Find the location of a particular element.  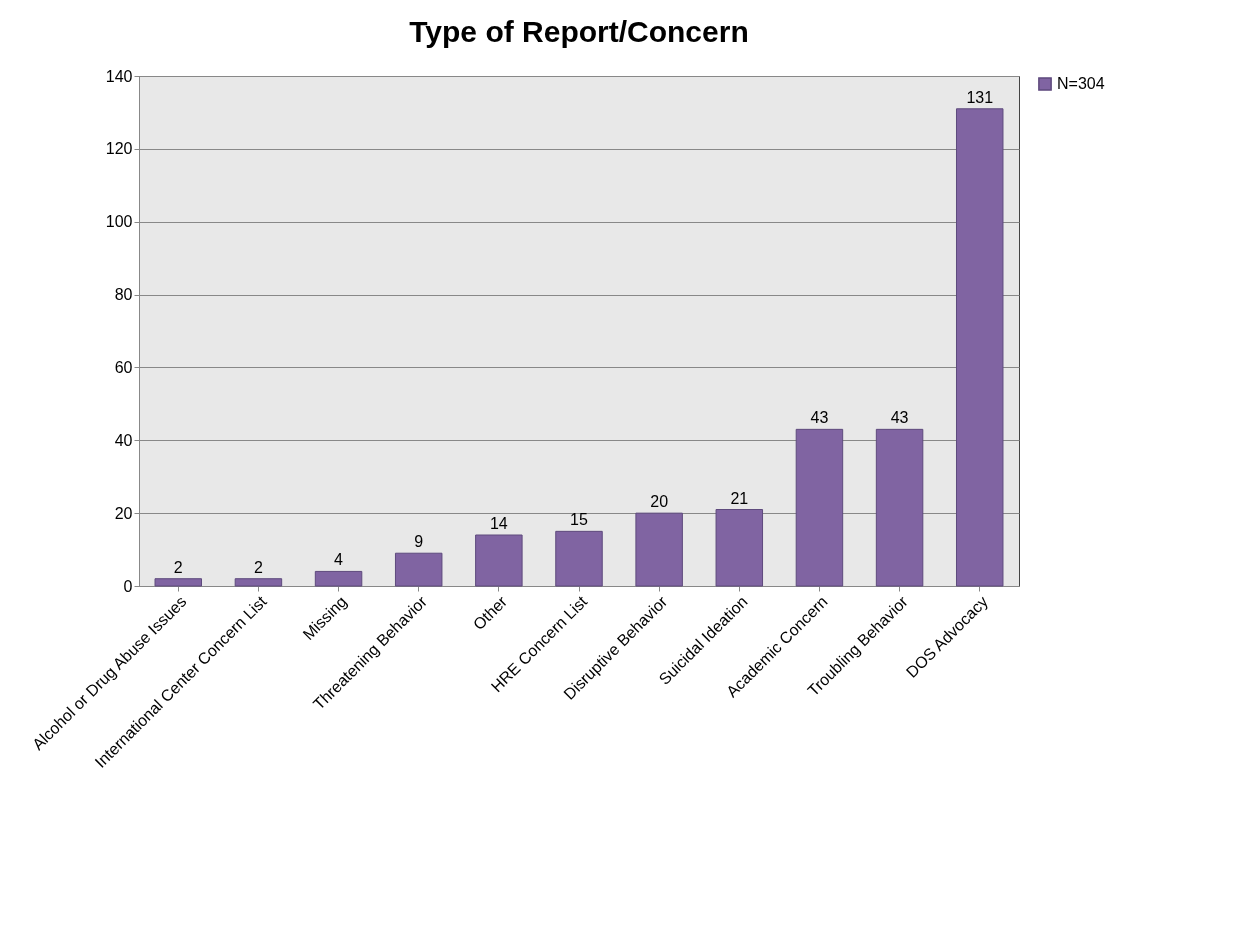

y-tick-label: 100 is located at coordinates (119, 222).